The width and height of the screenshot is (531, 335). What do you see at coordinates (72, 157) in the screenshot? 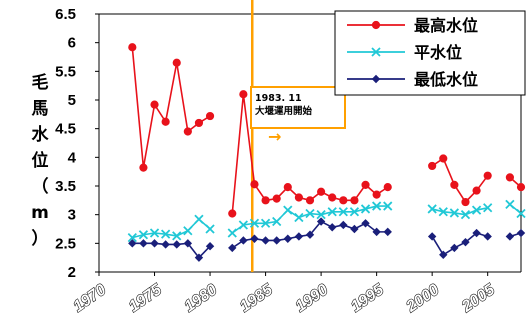
I see `y-tick-label: 4` at bounding box center [72, 157].